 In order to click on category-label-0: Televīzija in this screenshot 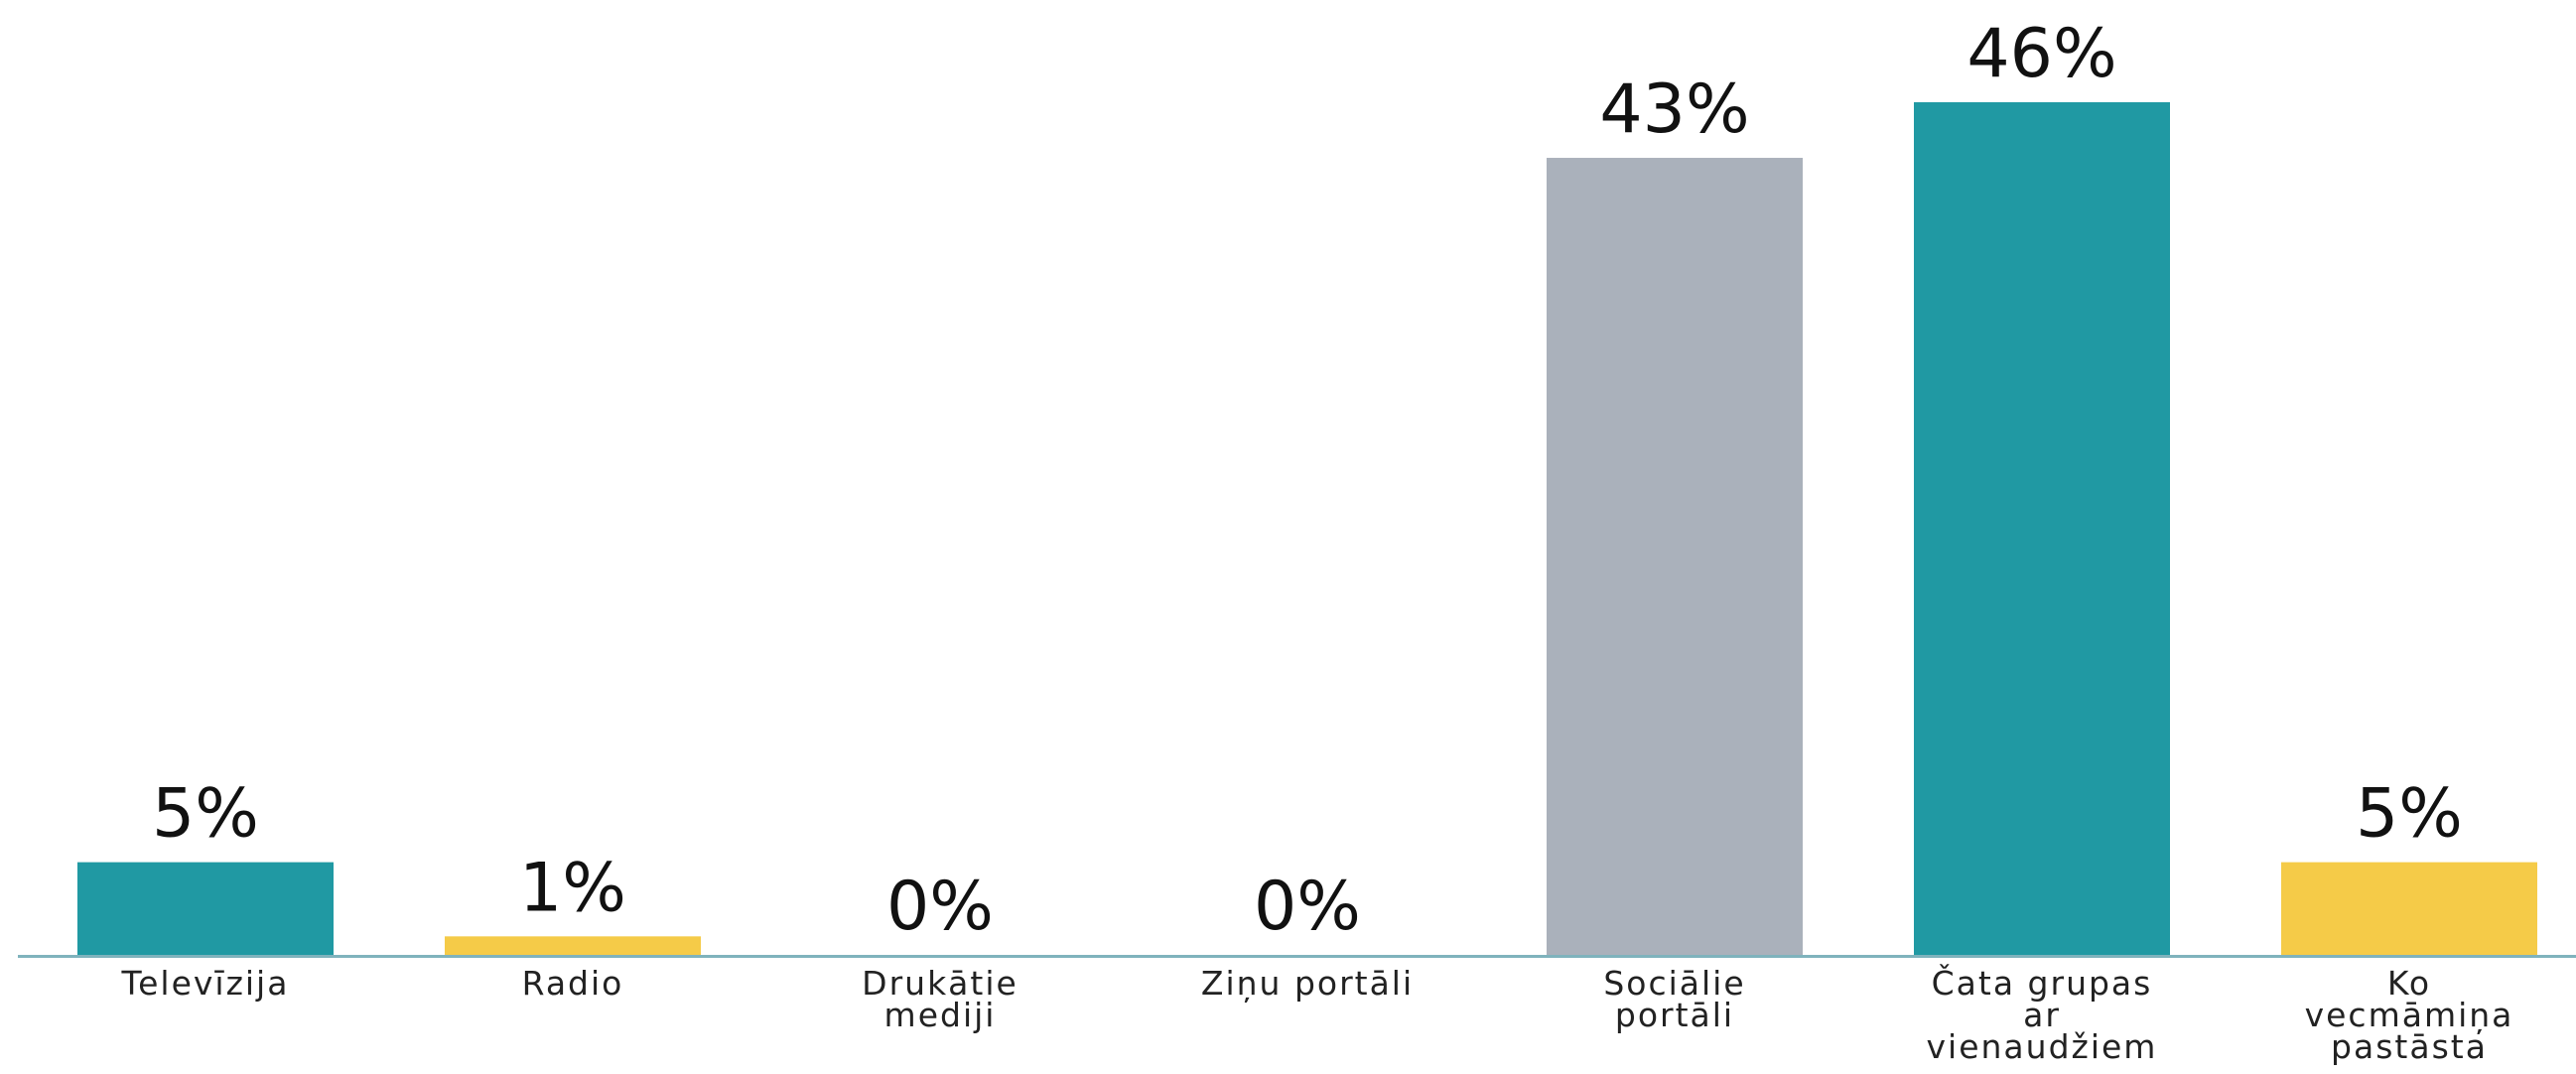, I will do `click(205, 983)`.